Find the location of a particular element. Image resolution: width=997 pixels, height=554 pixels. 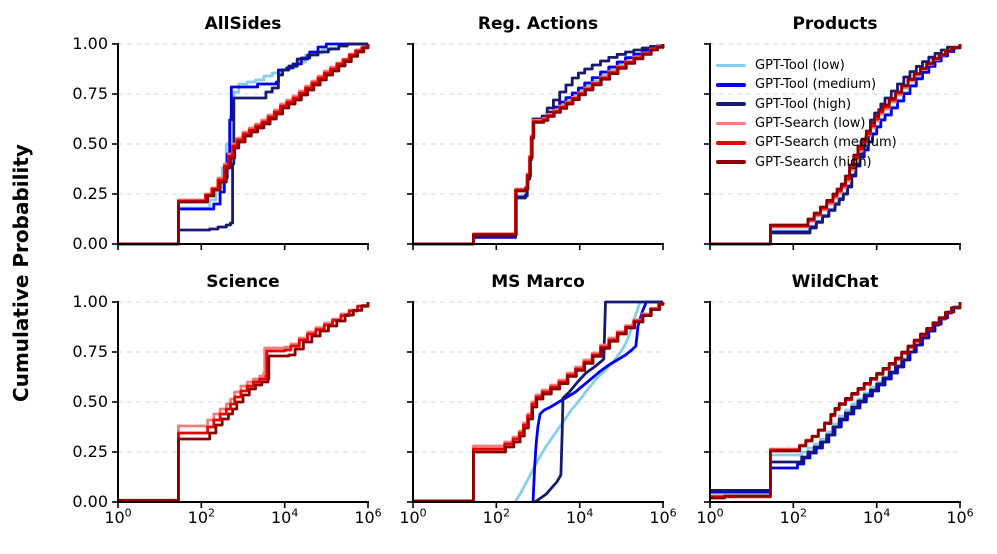

panel-title-science: Science is located at coordinates (243, 282).